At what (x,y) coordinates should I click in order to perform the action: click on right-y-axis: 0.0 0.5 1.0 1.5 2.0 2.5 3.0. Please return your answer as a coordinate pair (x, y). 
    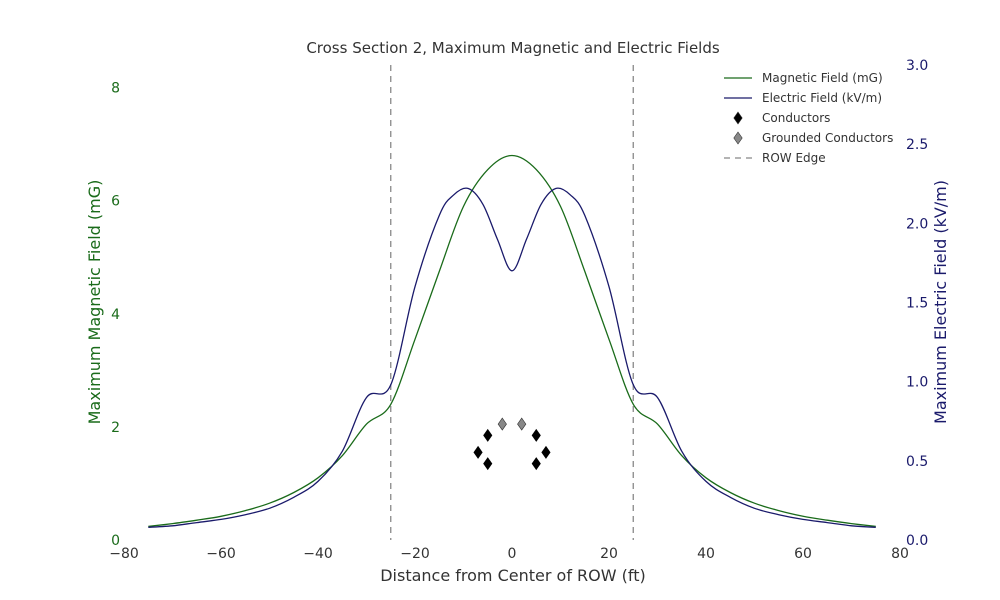
    Looking at the image, I should click on (917, 303).